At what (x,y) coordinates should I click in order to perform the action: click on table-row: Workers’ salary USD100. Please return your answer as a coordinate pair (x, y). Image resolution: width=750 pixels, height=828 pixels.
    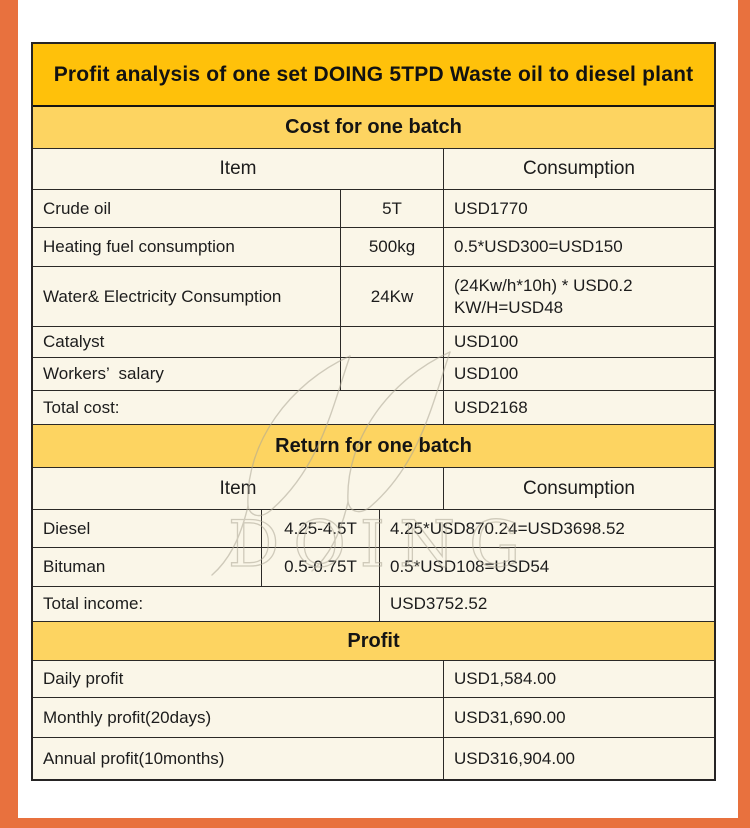
    Looking at the image, I should click on (373, 374).